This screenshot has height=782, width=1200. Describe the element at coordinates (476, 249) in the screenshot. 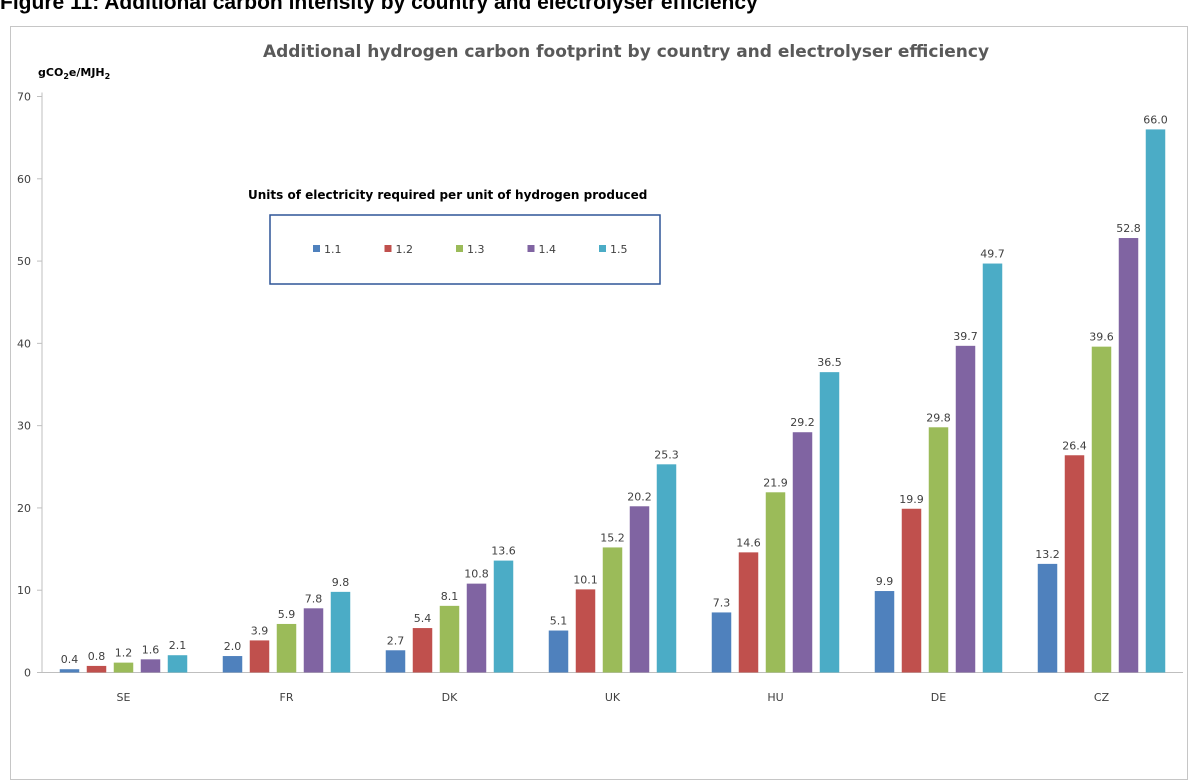

I see `legend-label: 1.3` at that location.